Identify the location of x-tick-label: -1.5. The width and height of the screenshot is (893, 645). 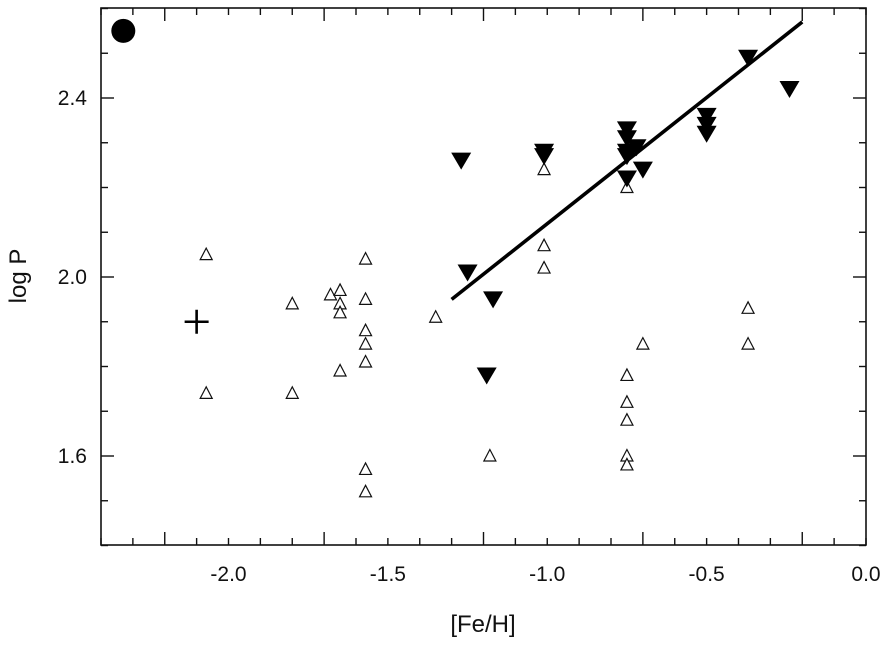
(388, 574).